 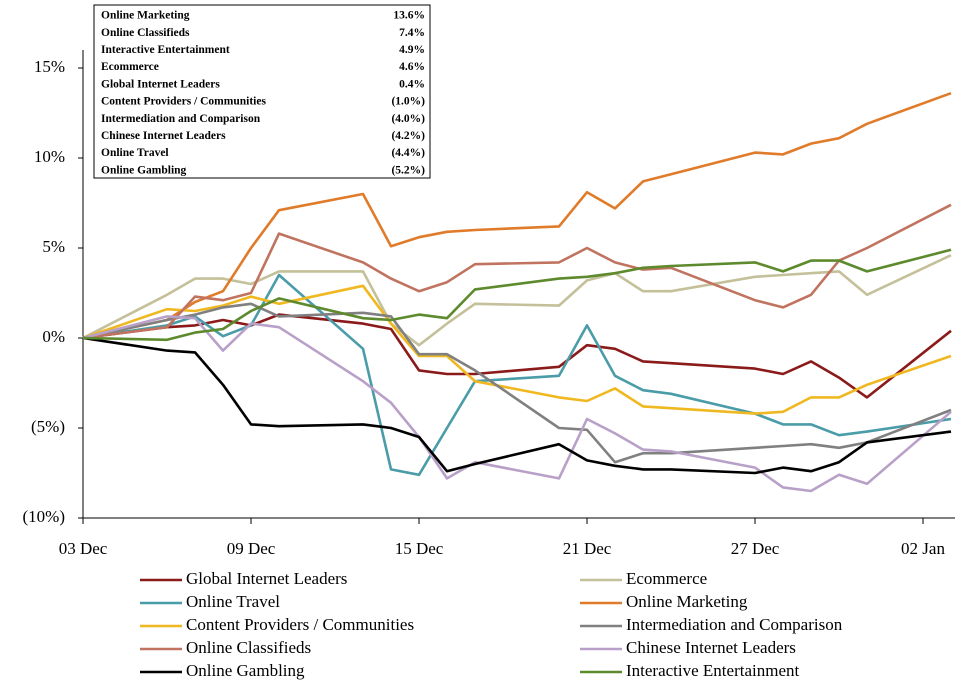 I want to click on x-tick-label: 03 Dec, so click(x=83, y=548).